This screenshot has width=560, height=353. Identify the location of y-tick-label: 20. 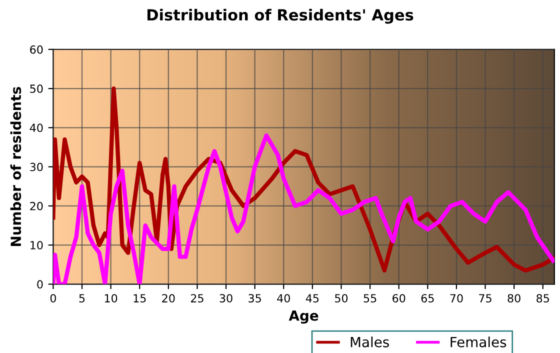
(36, 206).